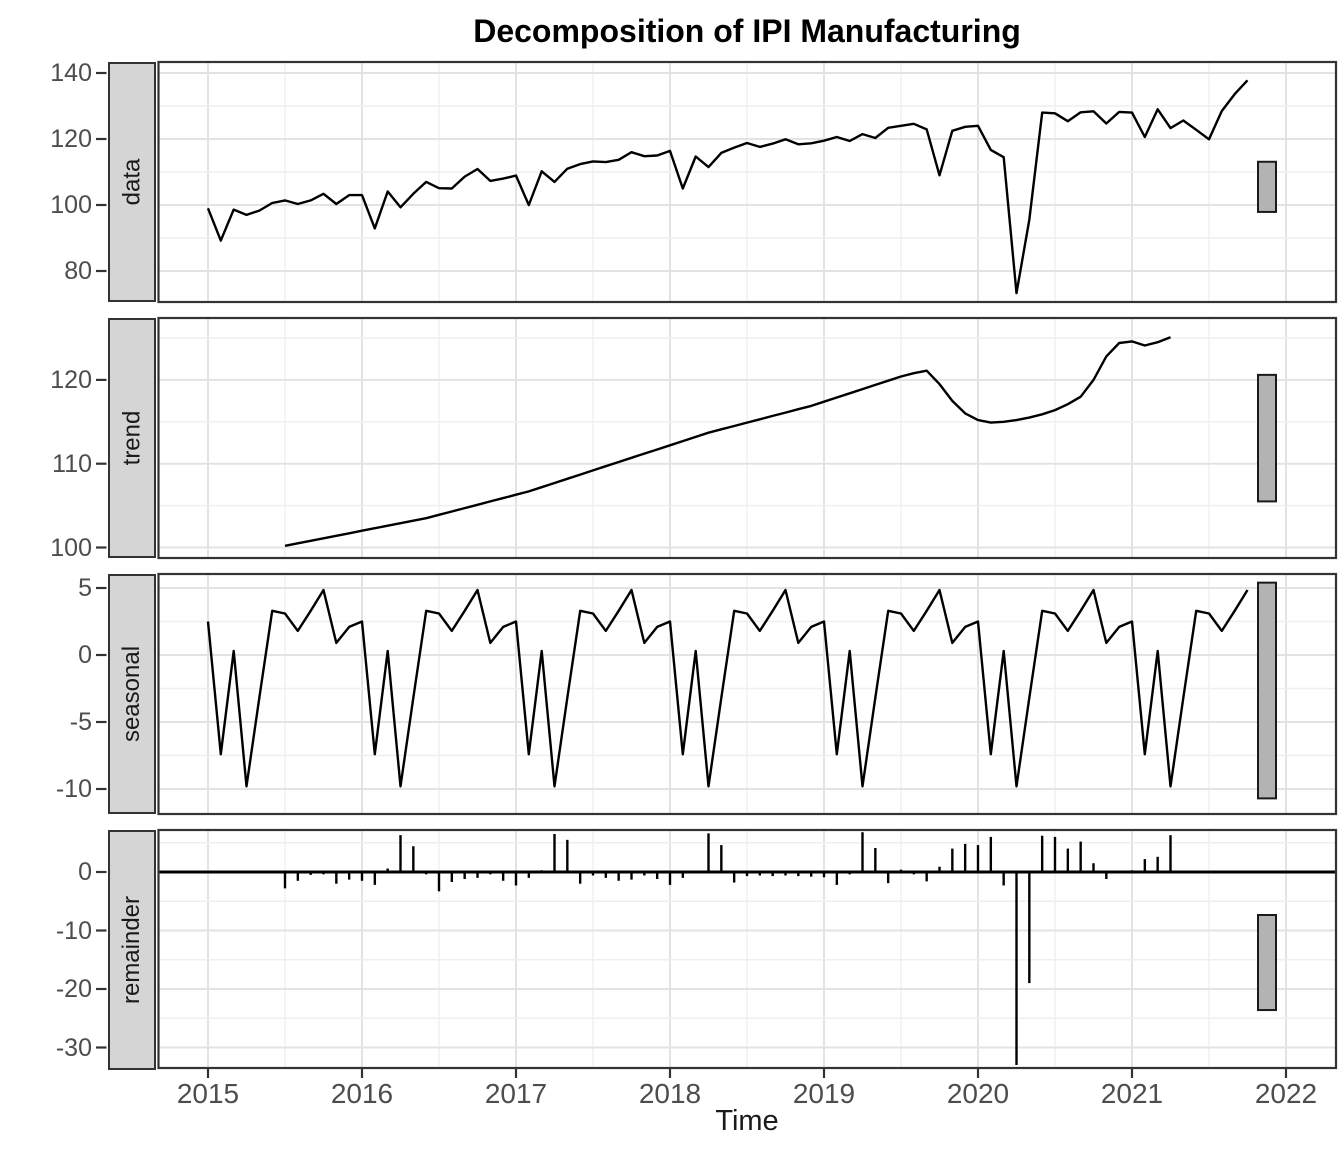 The width and height of the screenshot is (1344, 1152). I want to click on y-axis-label-remainder: -20, so click(73, 989).